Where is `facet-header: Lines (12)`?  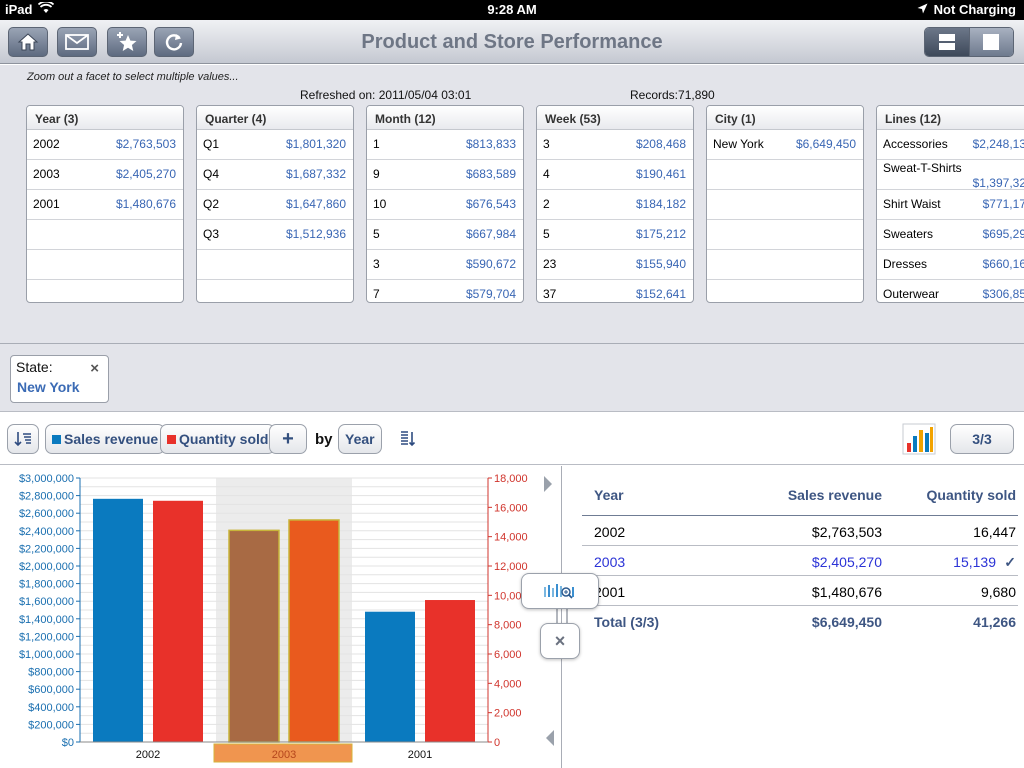
facet-header: Lines (12) is located at coordinates (950, 118).